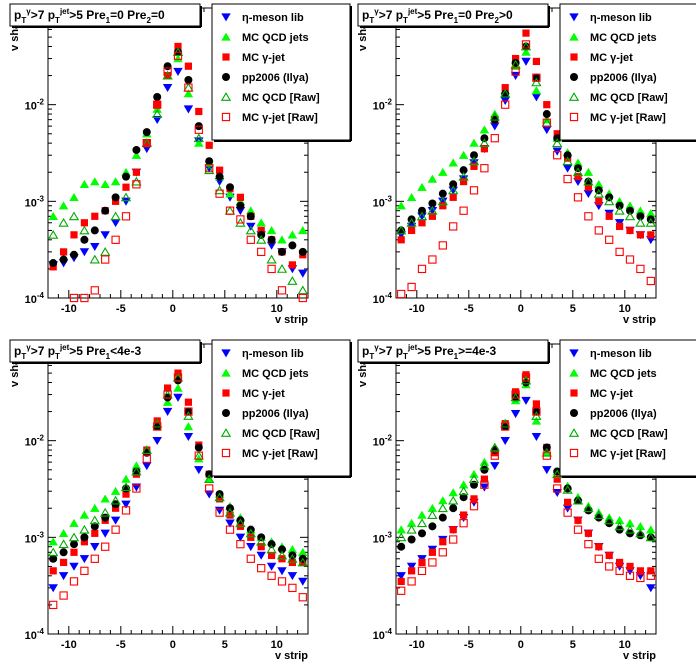  Describe the element at coordinates (469, 309) in the screenshot. I see `x-tick-label: -5` at that location.